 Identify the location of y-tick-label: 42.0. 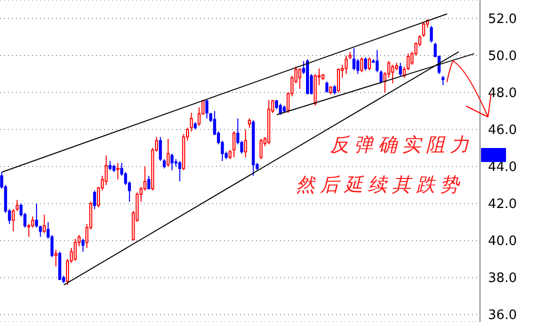
(502, 204).